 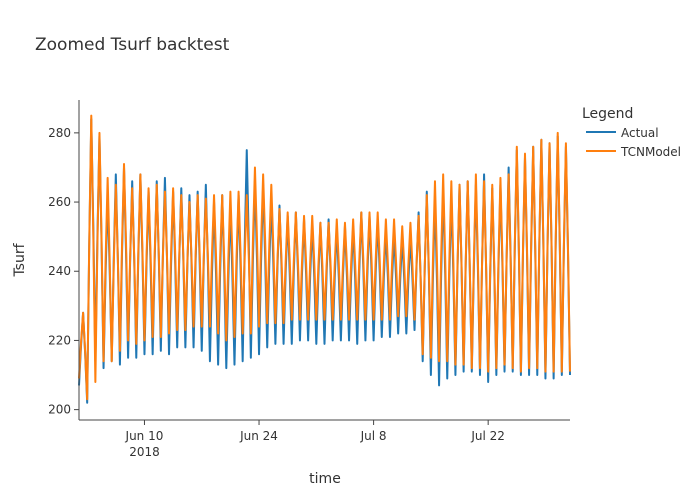 I want to click on y-tick-label: 240, so click(x=59, y=271).